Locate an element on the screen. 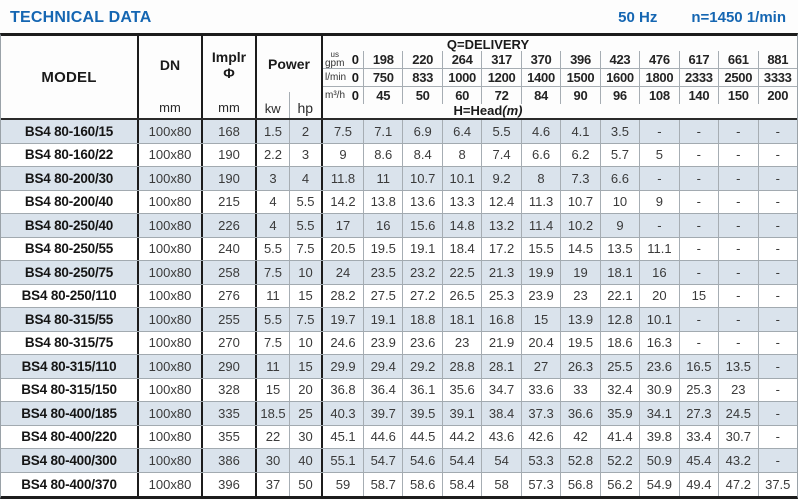 Image resolution: width=798 pixels, height=500 pixels. model-cell: BS4 80-200/40 is located at coordinates (70, 201).